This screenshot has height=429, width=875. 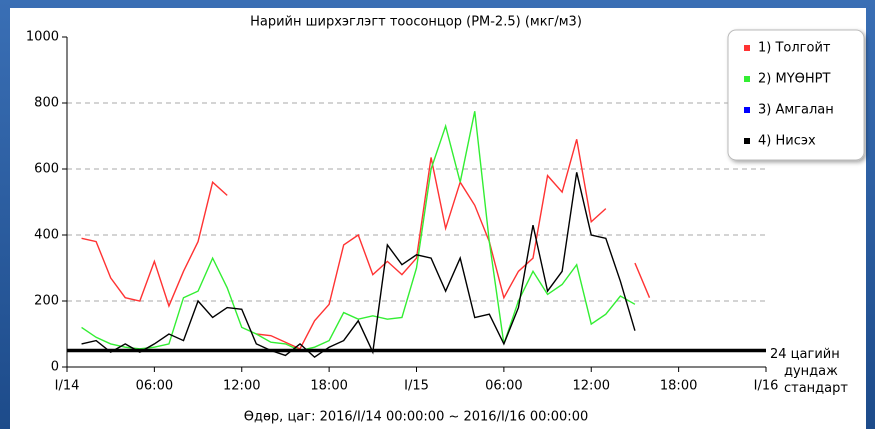 What do you see at coordinates (794, 48) in the screenshot?
I see `legend-label: 1) Толгойт` at bounding box center [794, 48].